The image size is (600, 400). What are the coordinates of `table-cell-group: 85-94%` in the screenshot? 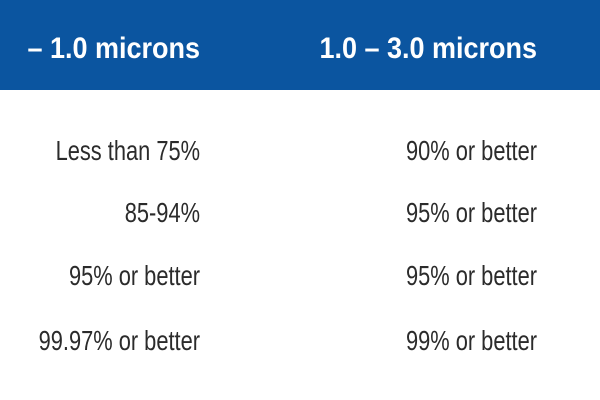 It's located at (162, 212).